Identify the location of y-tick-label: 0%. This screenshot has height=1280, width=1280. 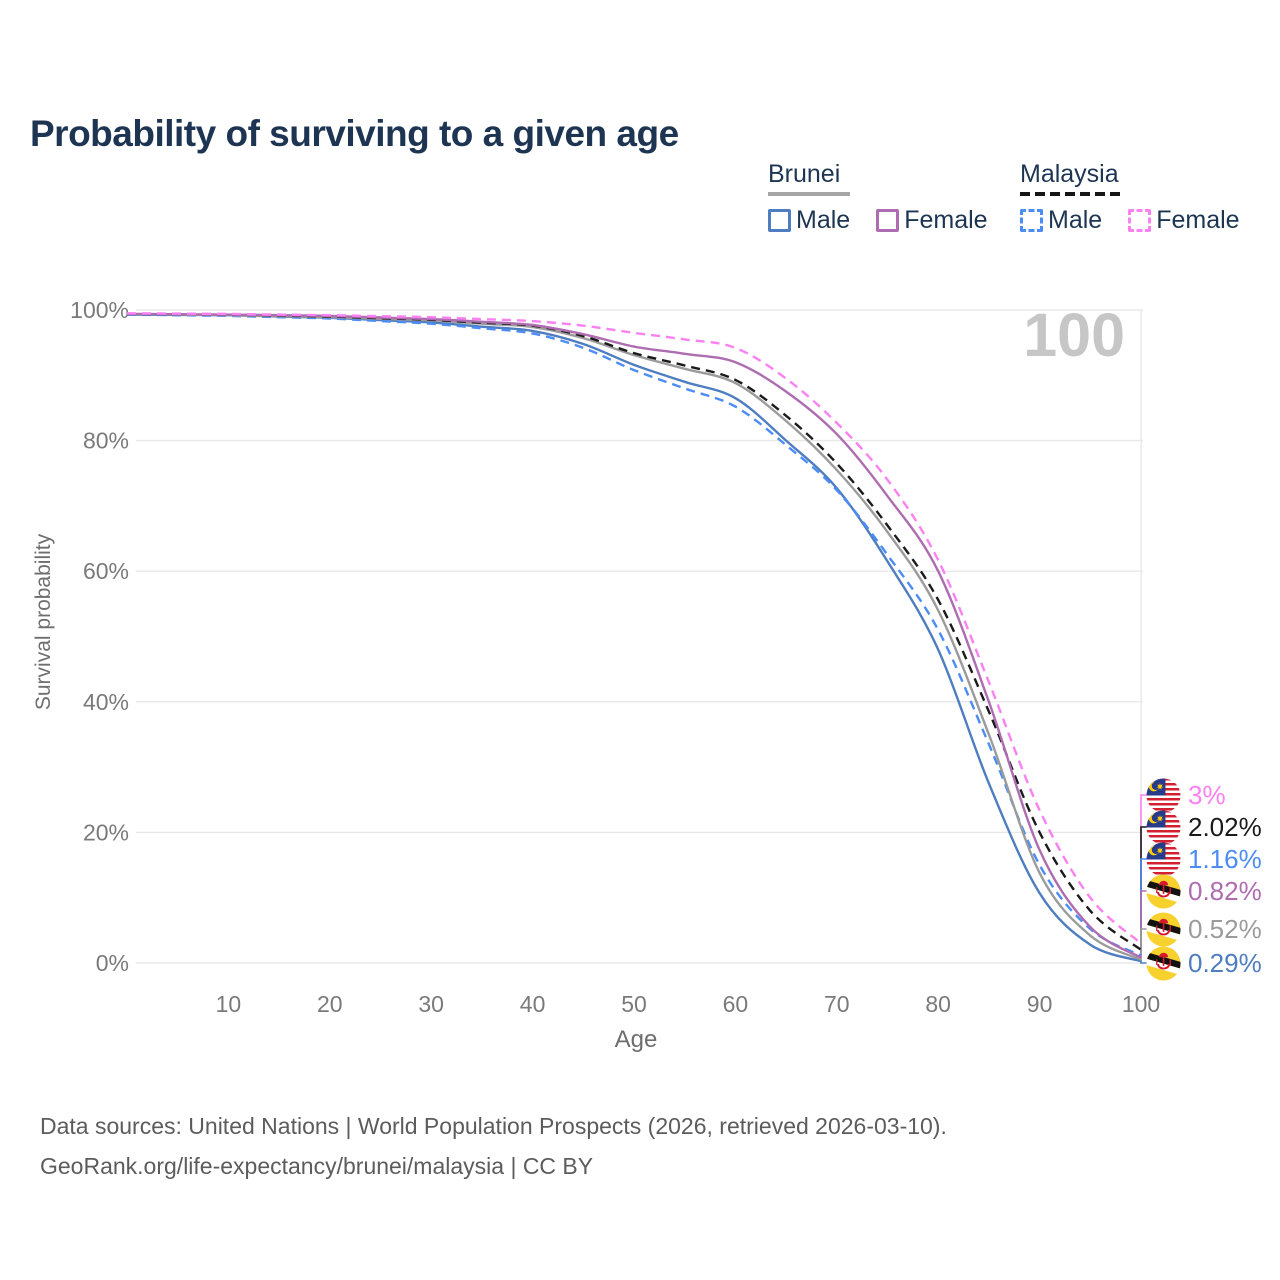
(112, 963).